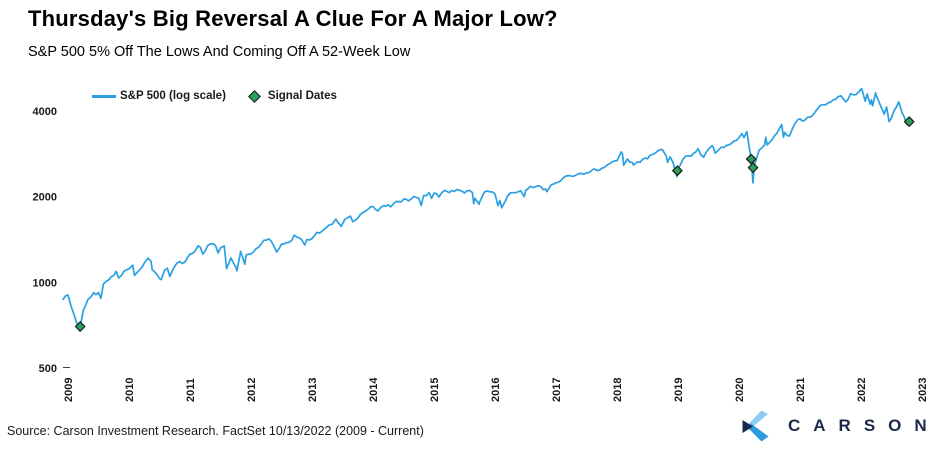 The image size is (941, 450). Describe the element at coordinates (191, 390) in the screenshot. I see `x-tick-label: 2011` at that location.